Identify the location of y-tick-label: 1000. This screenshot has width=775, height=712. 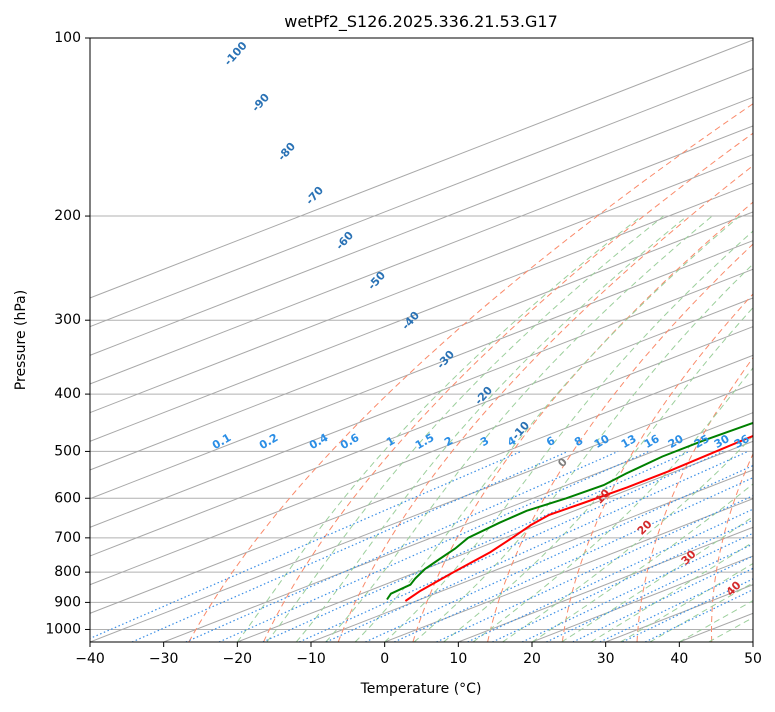
(63, 629).